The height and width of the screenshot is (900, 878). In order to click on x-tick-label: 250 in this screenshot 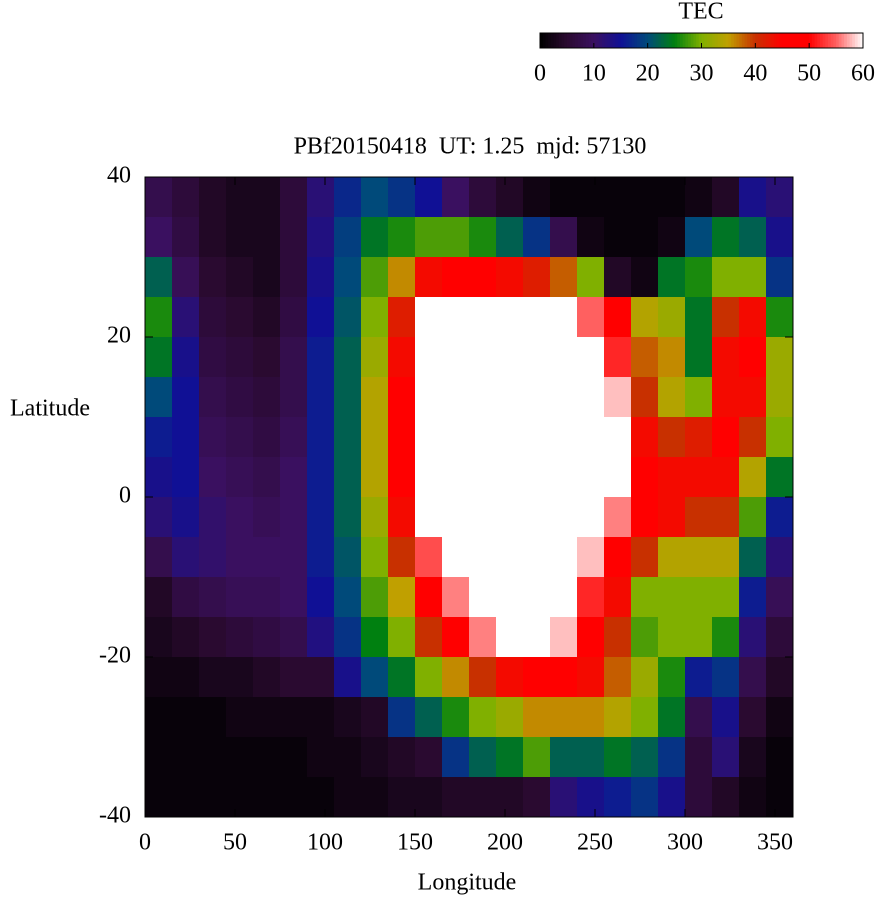, I will do `click(595, 843)`.